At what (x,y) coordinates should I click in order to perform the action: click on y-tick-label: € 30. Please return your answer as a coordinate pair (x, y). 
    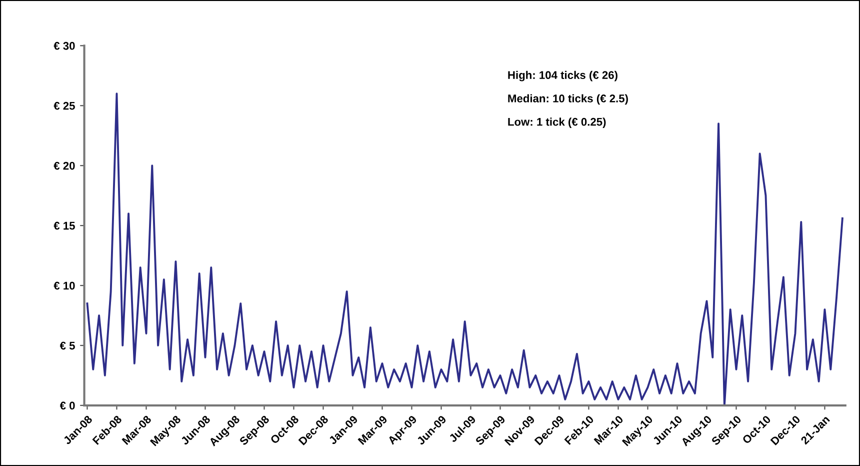
    Looking at the image, I should click on (64, 46).